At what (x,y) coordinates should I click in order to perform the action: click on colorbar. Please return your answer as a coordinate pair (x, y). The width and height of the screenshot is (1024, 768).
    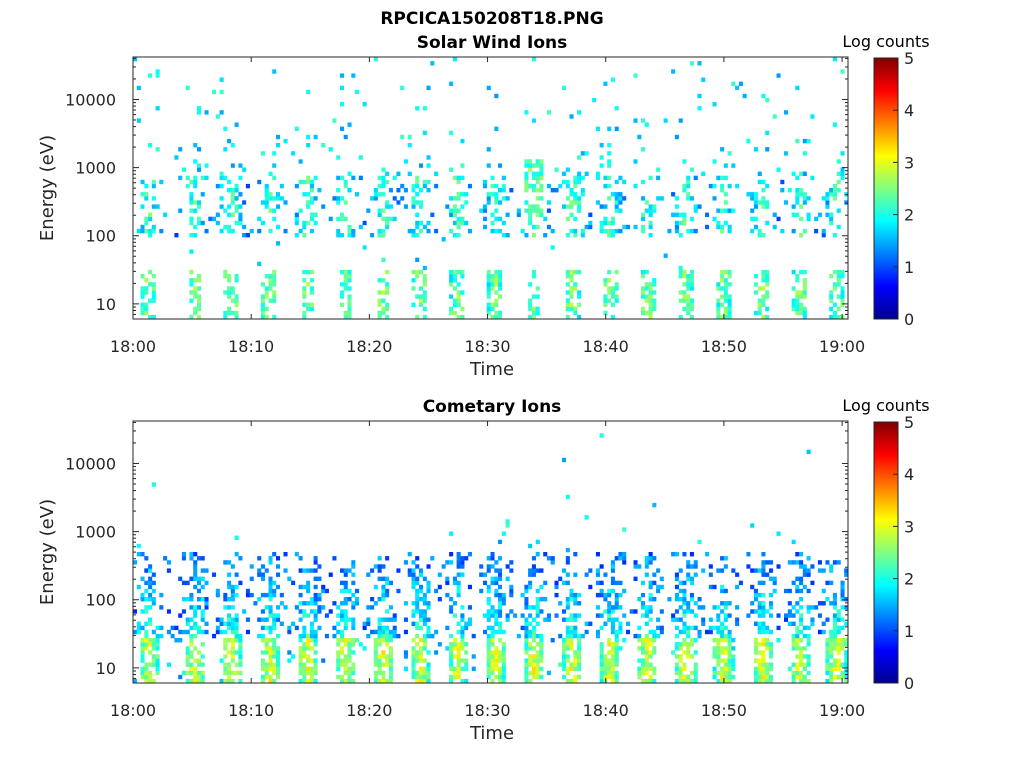
    Looking at the image, I should click on (886, 552).